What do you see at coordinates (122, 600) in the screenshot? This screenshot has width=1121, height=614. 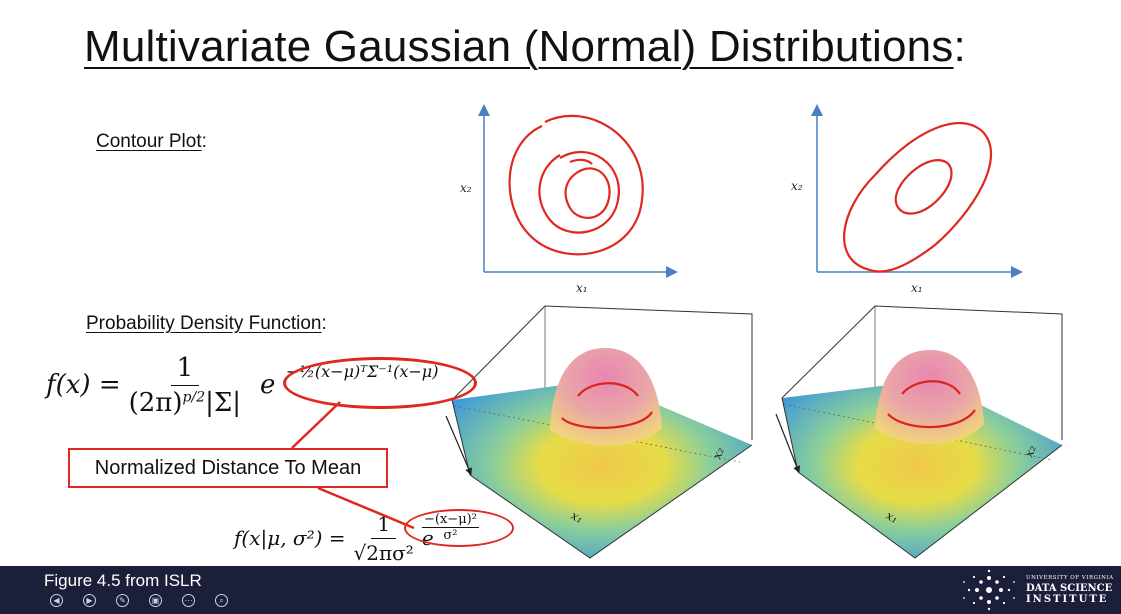 I see `pen-icon: ✎` at bounding box center [122, 600].